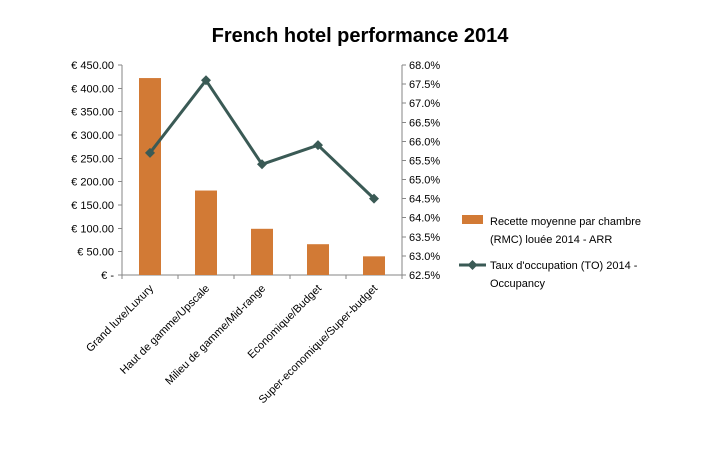 The image size is (719, 468). What do you see at coordinates (518, 284) in the screenshot?
I see `legend-line-label-line2: Occupancy` at bounding box center [518, 284].